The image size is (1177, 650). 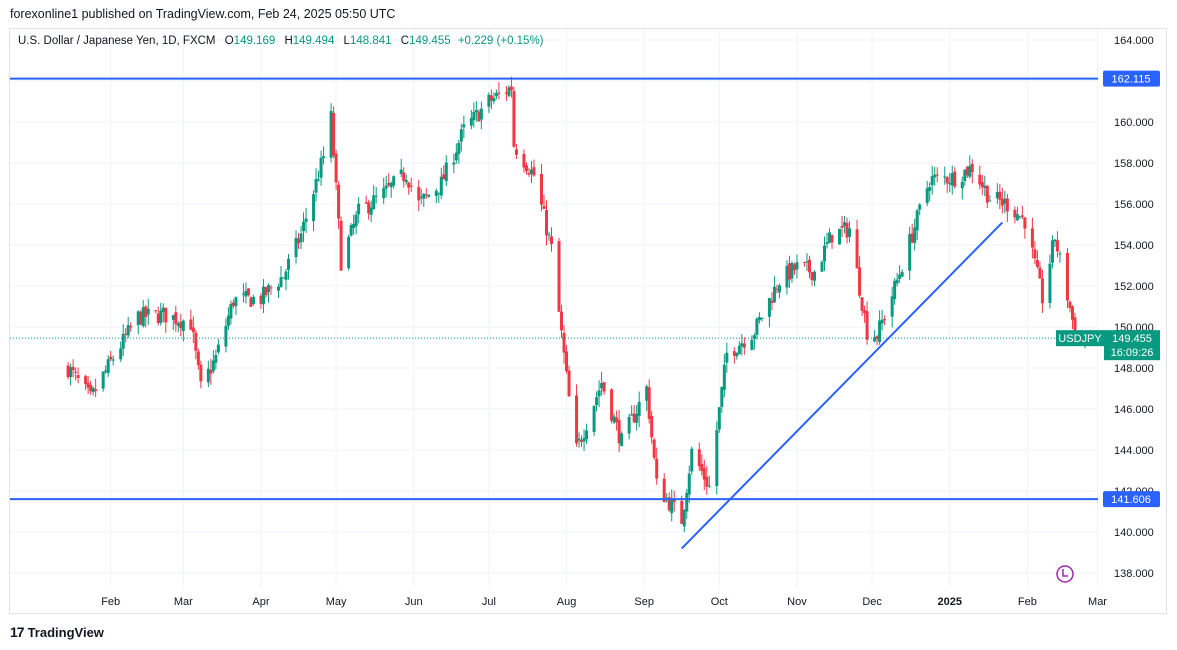 What do you see at coordinates (1131, 500) in the screenshot?
I see `level-price-label: 141.606` at bounding box center [1131, 500].